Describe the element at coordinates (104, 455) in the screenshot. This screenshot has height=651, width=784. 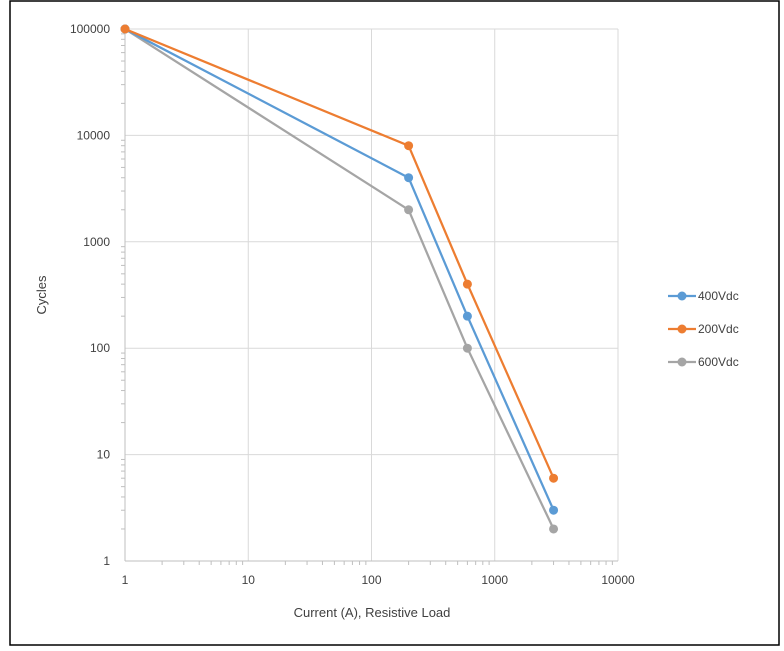
I see `y-tick-label: 10` at that location.